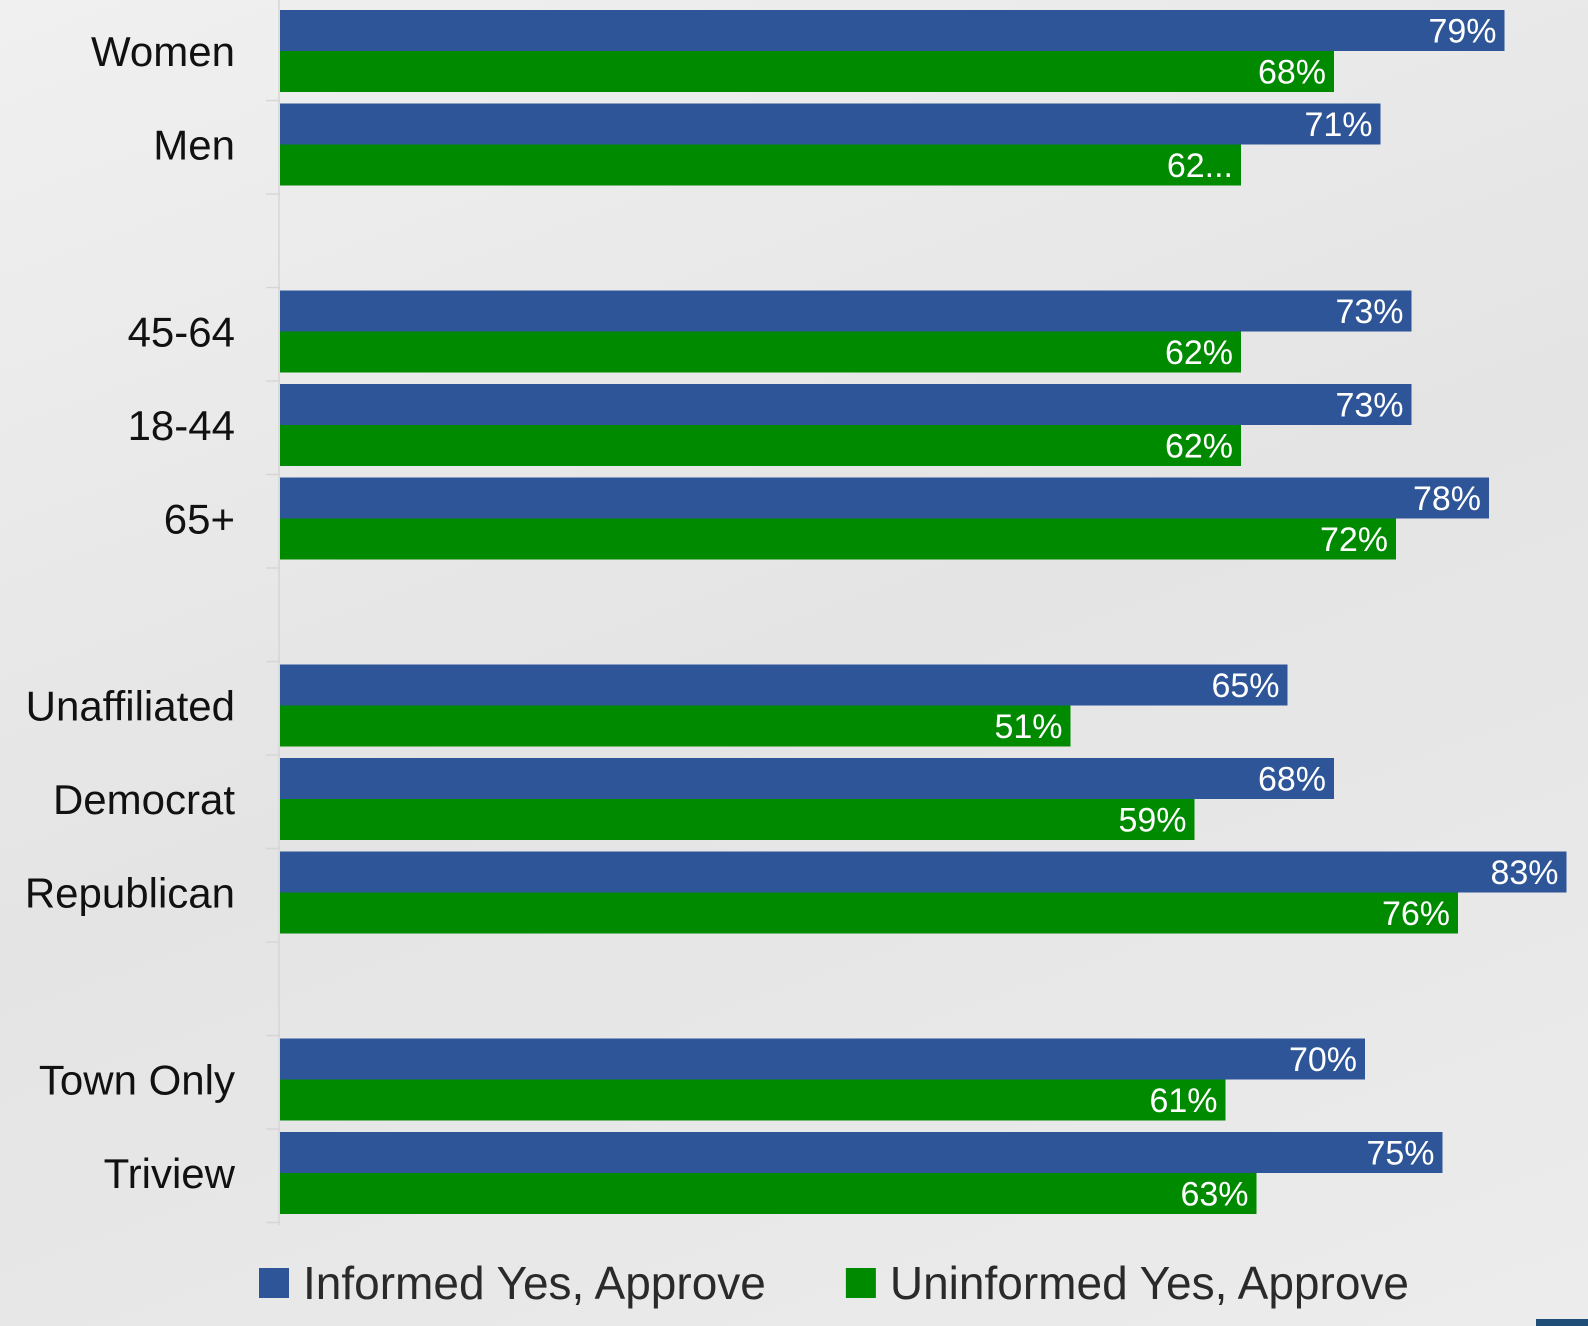 This screenshot has height=1326, width=1588. I want to click on data-label: 63%, so click(1214, 1195).